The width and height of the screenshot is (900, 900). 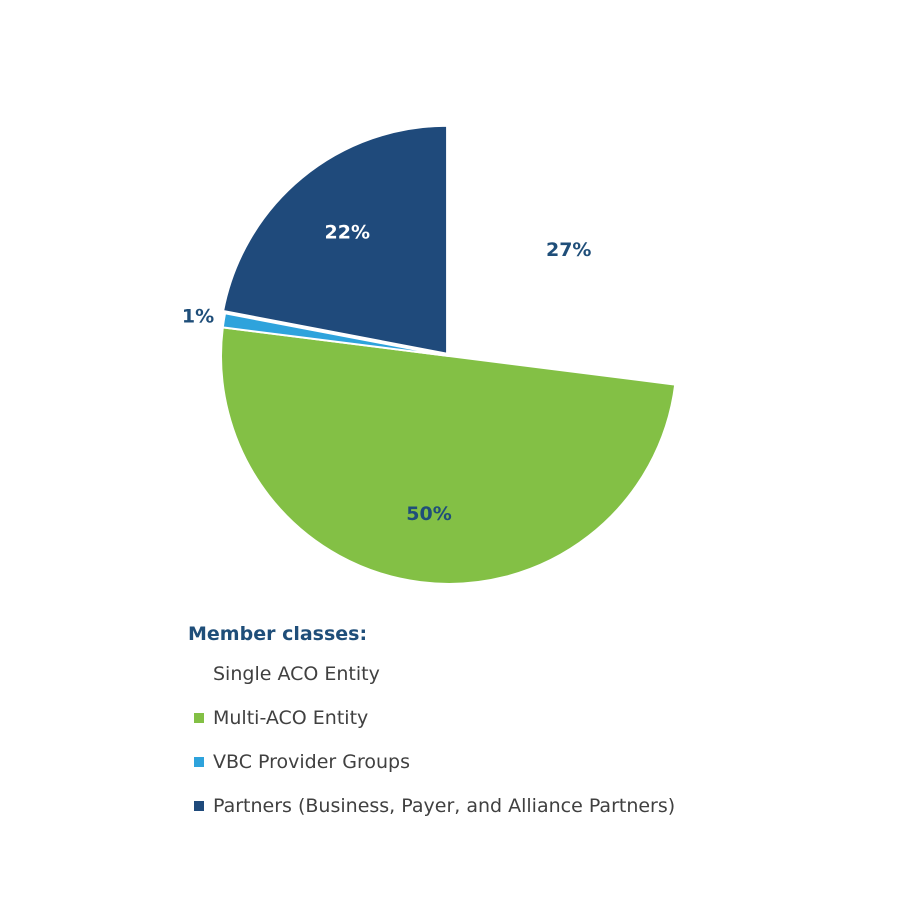 What do you see at coordinates (312, 762) in the screenshot?
I see `legend-label: VBC Provider Groups` at bounding box center [312, 762].